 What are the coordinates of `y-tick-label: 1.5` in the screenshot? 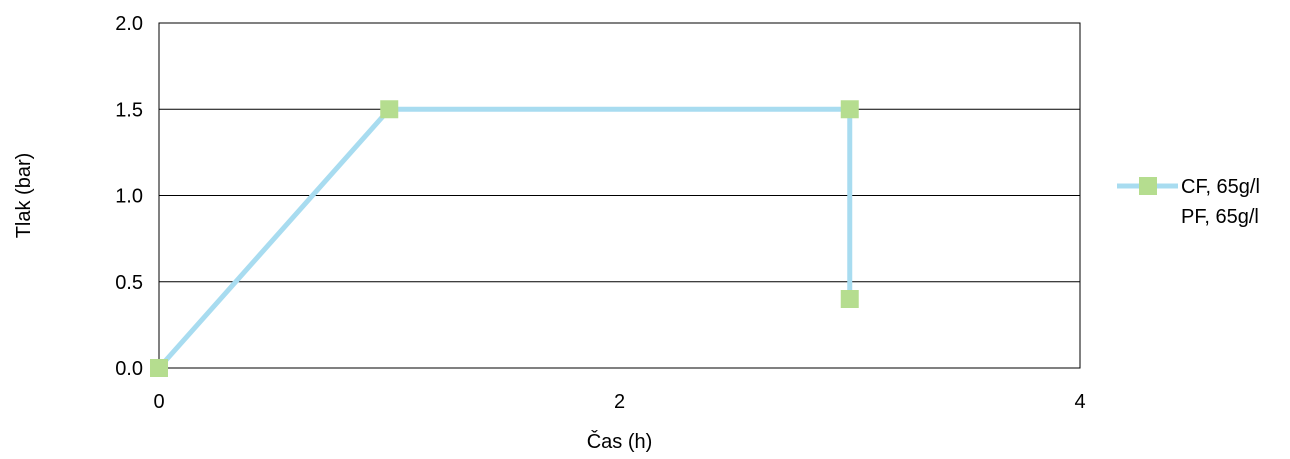 It's located at (129, 110).